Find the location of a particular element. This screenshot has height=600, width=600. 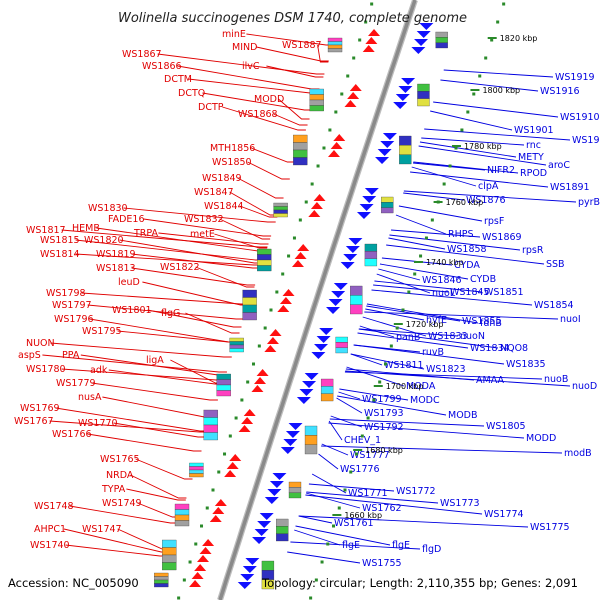

right-gene-label: WS1845 is located at coordinates (470, 292).